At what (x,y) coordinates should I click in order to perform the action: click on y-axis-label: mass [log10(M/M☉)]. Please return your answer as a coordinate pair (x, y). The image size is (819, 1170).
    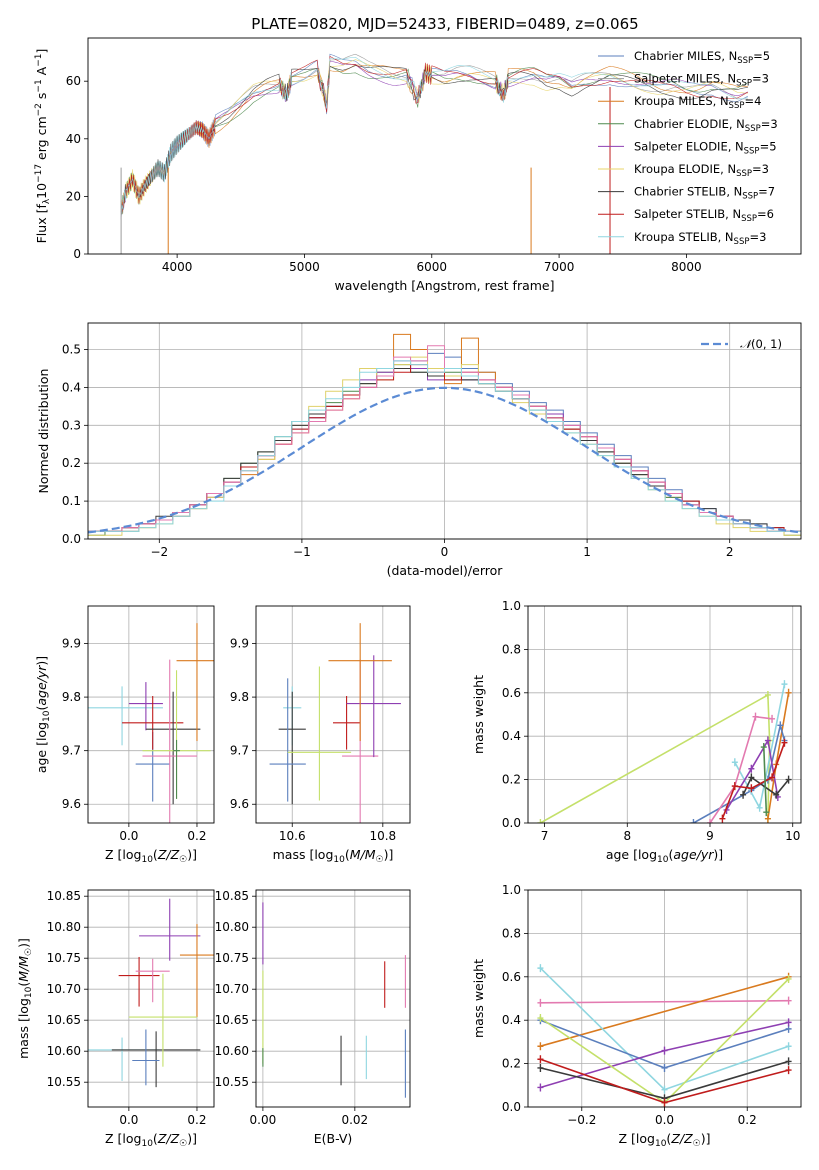
    Looking at the image, I should click on (25, 998).